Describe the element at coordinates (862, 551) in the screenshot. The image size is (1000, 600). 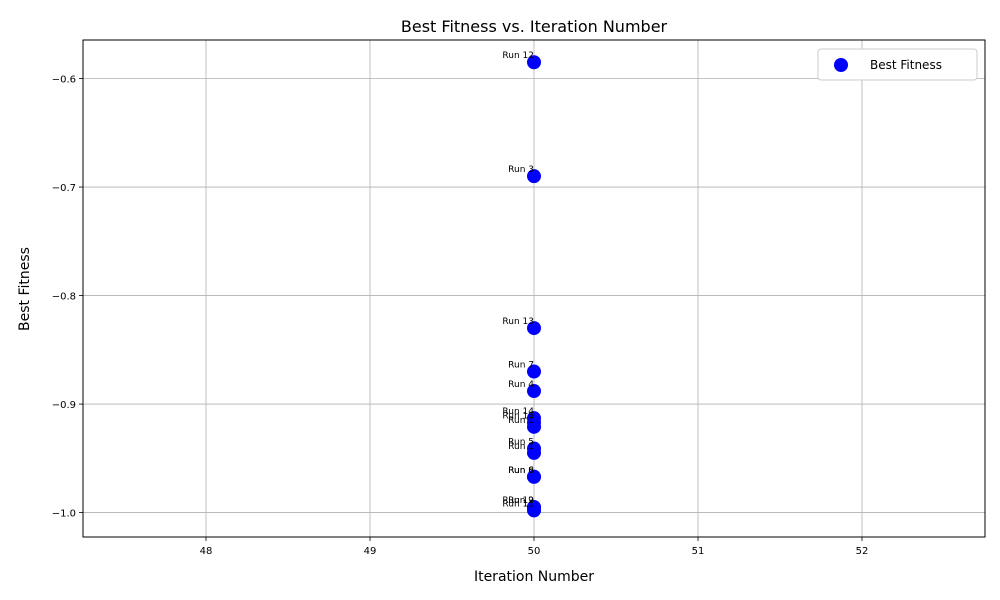
I see `x-tick-label: 52` at that location.